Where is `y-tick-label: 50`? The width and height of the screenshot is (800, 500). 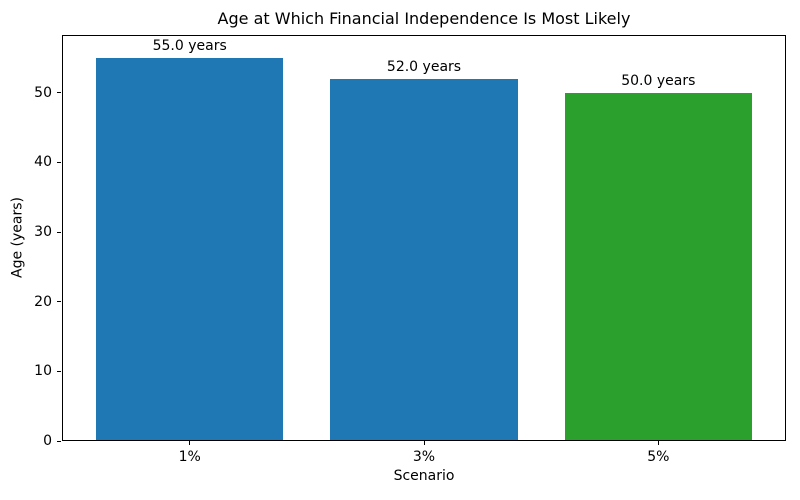 y-tick-label: 50 is located at coordinates (43, 92).